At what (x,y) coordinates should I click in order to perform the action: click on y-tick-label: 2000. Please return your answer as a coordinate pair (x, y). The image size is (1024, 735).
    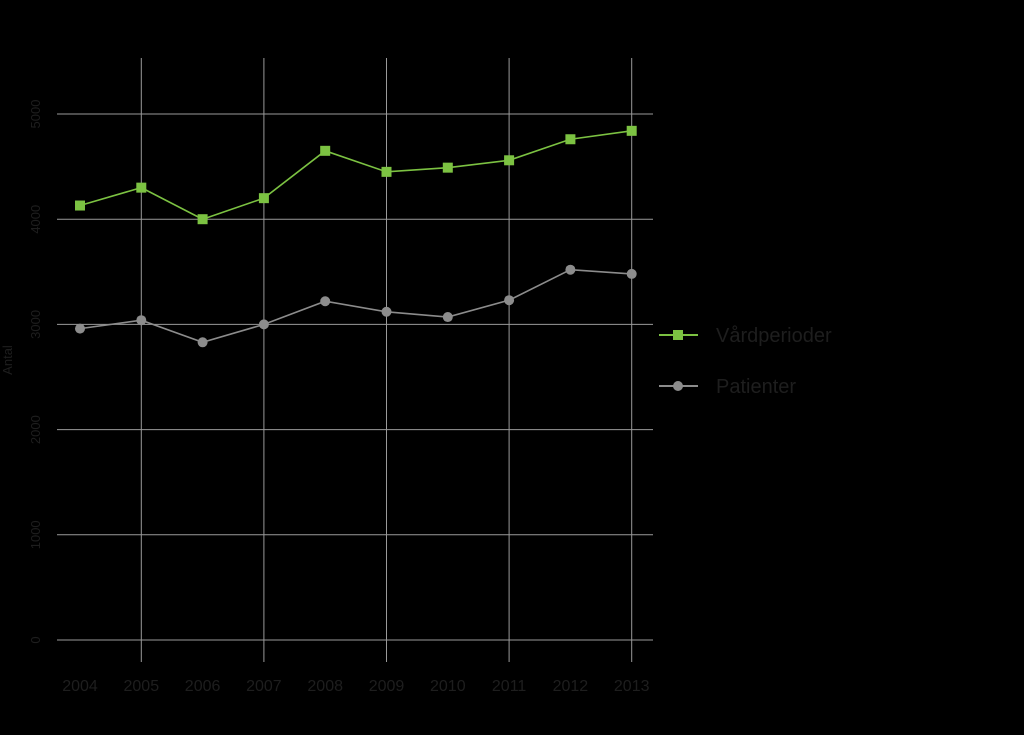
    Looking at the image, I should click on (35, 429).